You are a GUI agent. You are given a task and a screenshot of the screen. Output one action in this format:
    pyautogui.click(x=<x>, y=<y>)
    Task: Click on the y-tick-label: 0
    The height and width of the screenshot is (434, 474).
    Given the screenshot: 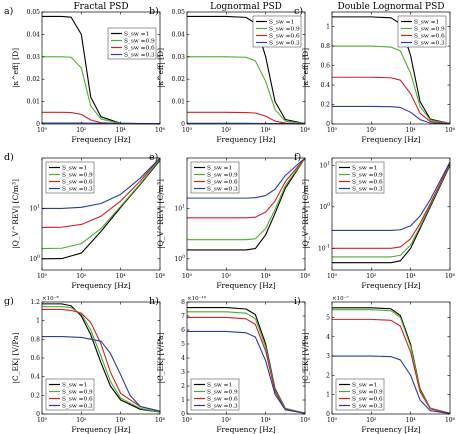 What is the action you would take?
    pyautogui.click(x=38, y=414)
    